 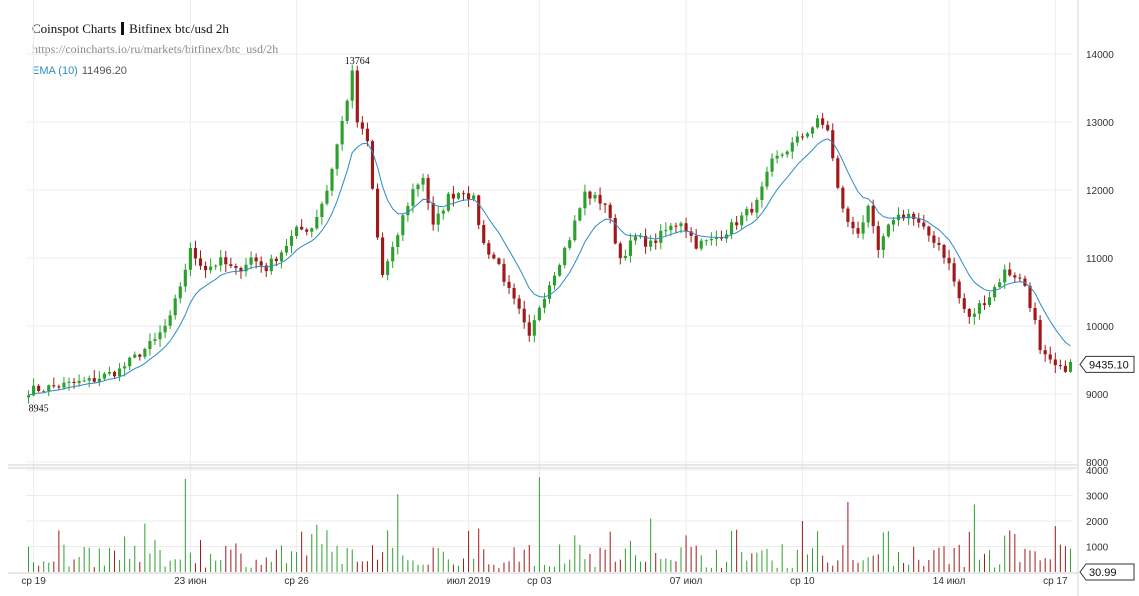 What do you see at coordinates (1100, 191) in the screenshot?
I see `price-tick-label: 12000` at bounding box center [1100, 191].